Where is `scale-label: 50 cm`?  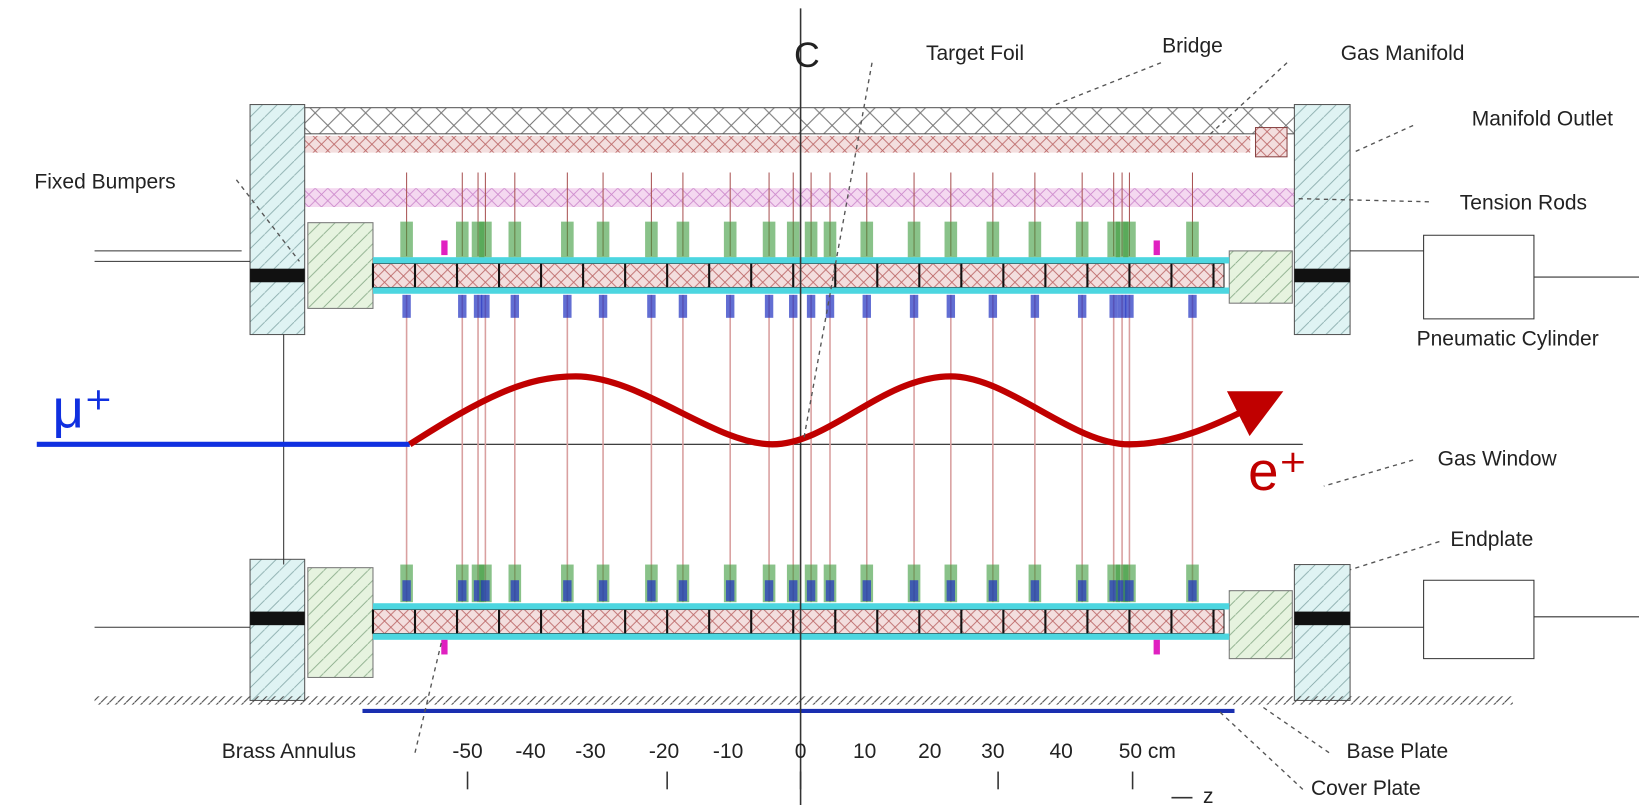
scale-label: 50 cm is located at coordinates (1147, 751).